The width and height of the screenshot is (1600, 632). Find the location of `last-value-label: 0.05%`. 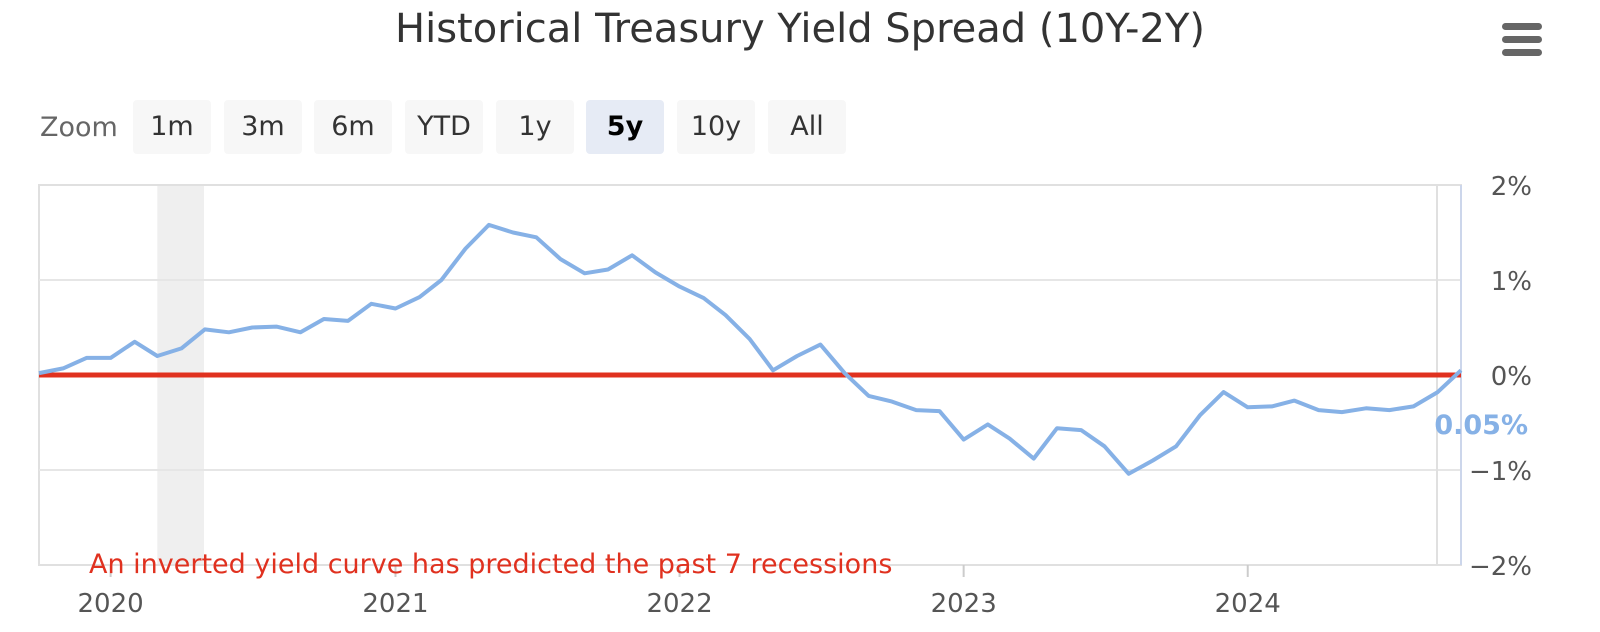

last-value-label: 0.05% is located at coordinates (1481, 425).